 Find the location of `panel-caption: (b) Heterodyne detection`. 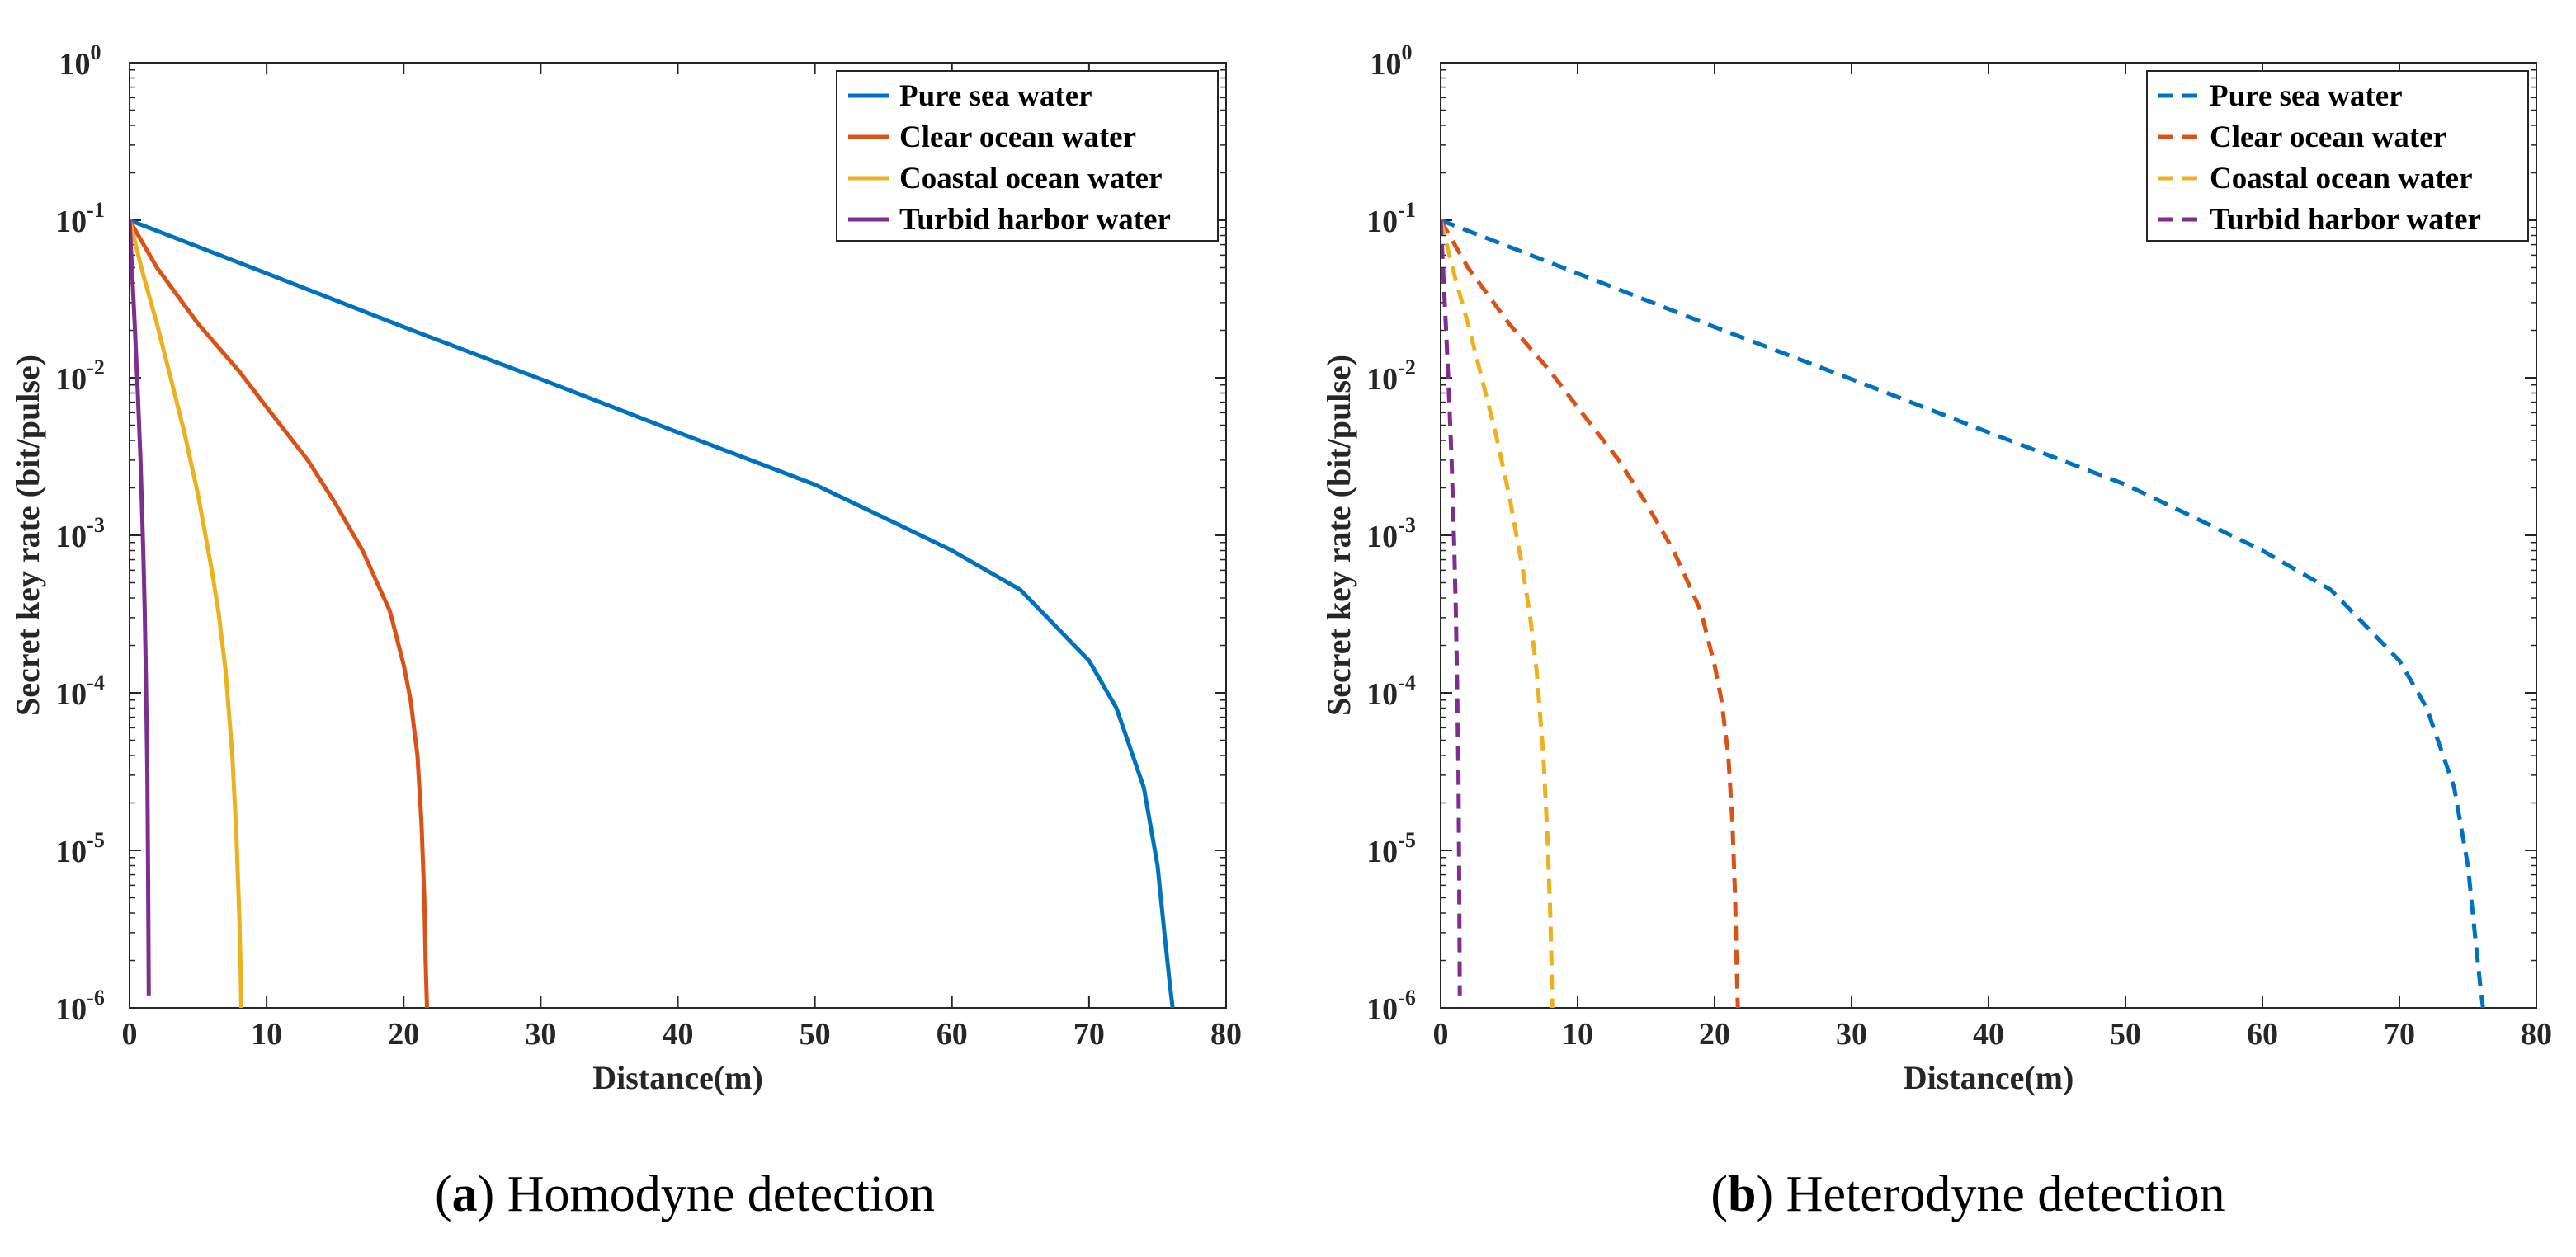

panel-caption: (b) Heterodyne detection is located at coordinates (1967, 1194).